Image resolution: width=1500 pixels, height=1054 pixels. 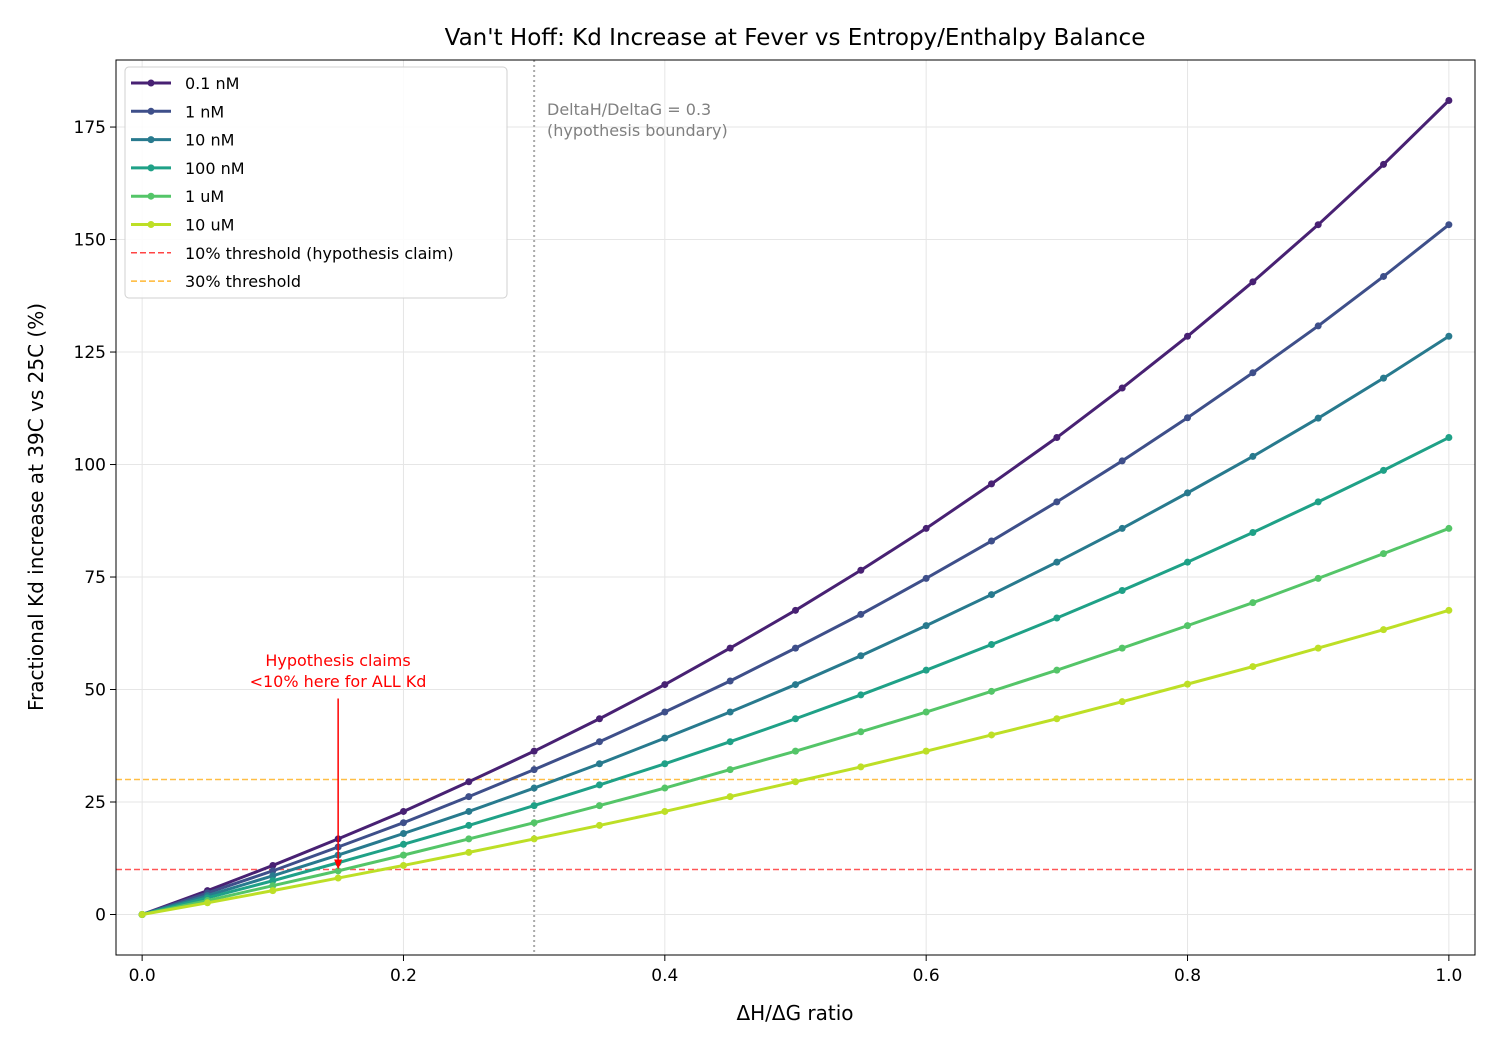 I want to click on x-axis-label: ΔH/ΔG ratio, so click(x=794, y=1013).